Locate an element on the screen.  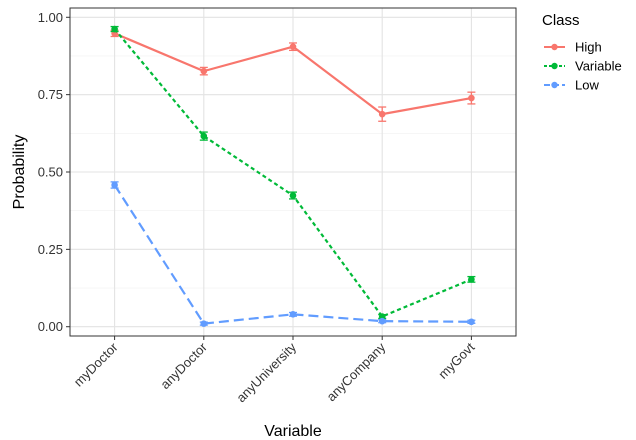
legend-item-high: High is located at coordinates (573, 47).